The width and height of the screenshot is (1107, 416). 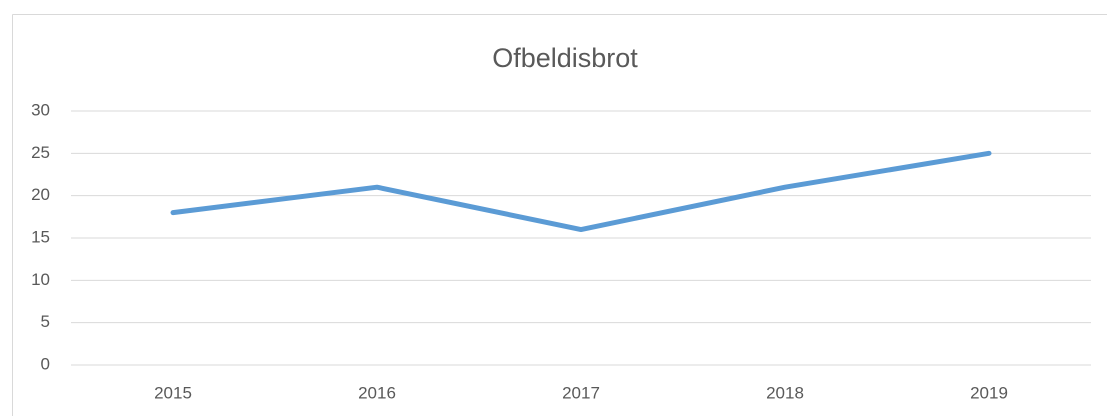 I want to click on y-tick-label: 20, so click(x=40, y=194).